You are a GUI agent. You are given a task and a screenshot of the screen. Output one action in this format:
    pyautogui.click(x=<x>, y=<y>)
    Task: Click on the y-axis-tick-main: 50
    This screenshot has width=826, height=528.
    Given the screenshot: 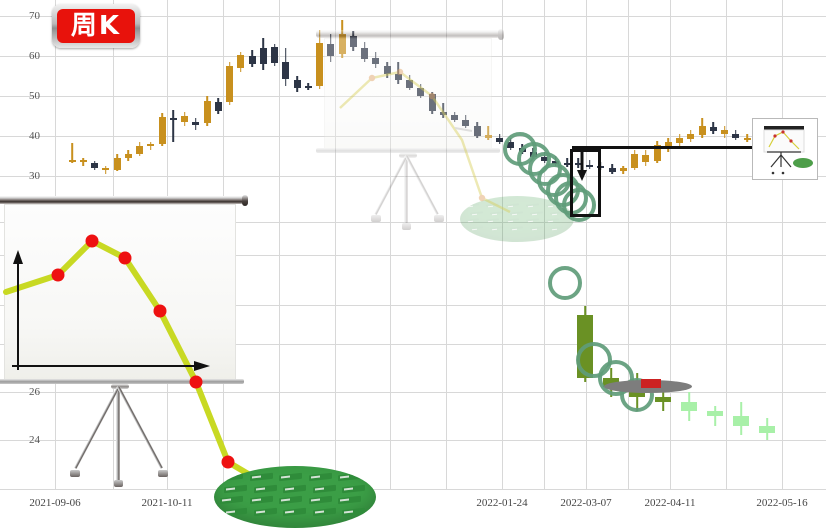 What is the action you would take?
    pyautogui.click(x=34, y=96)
    